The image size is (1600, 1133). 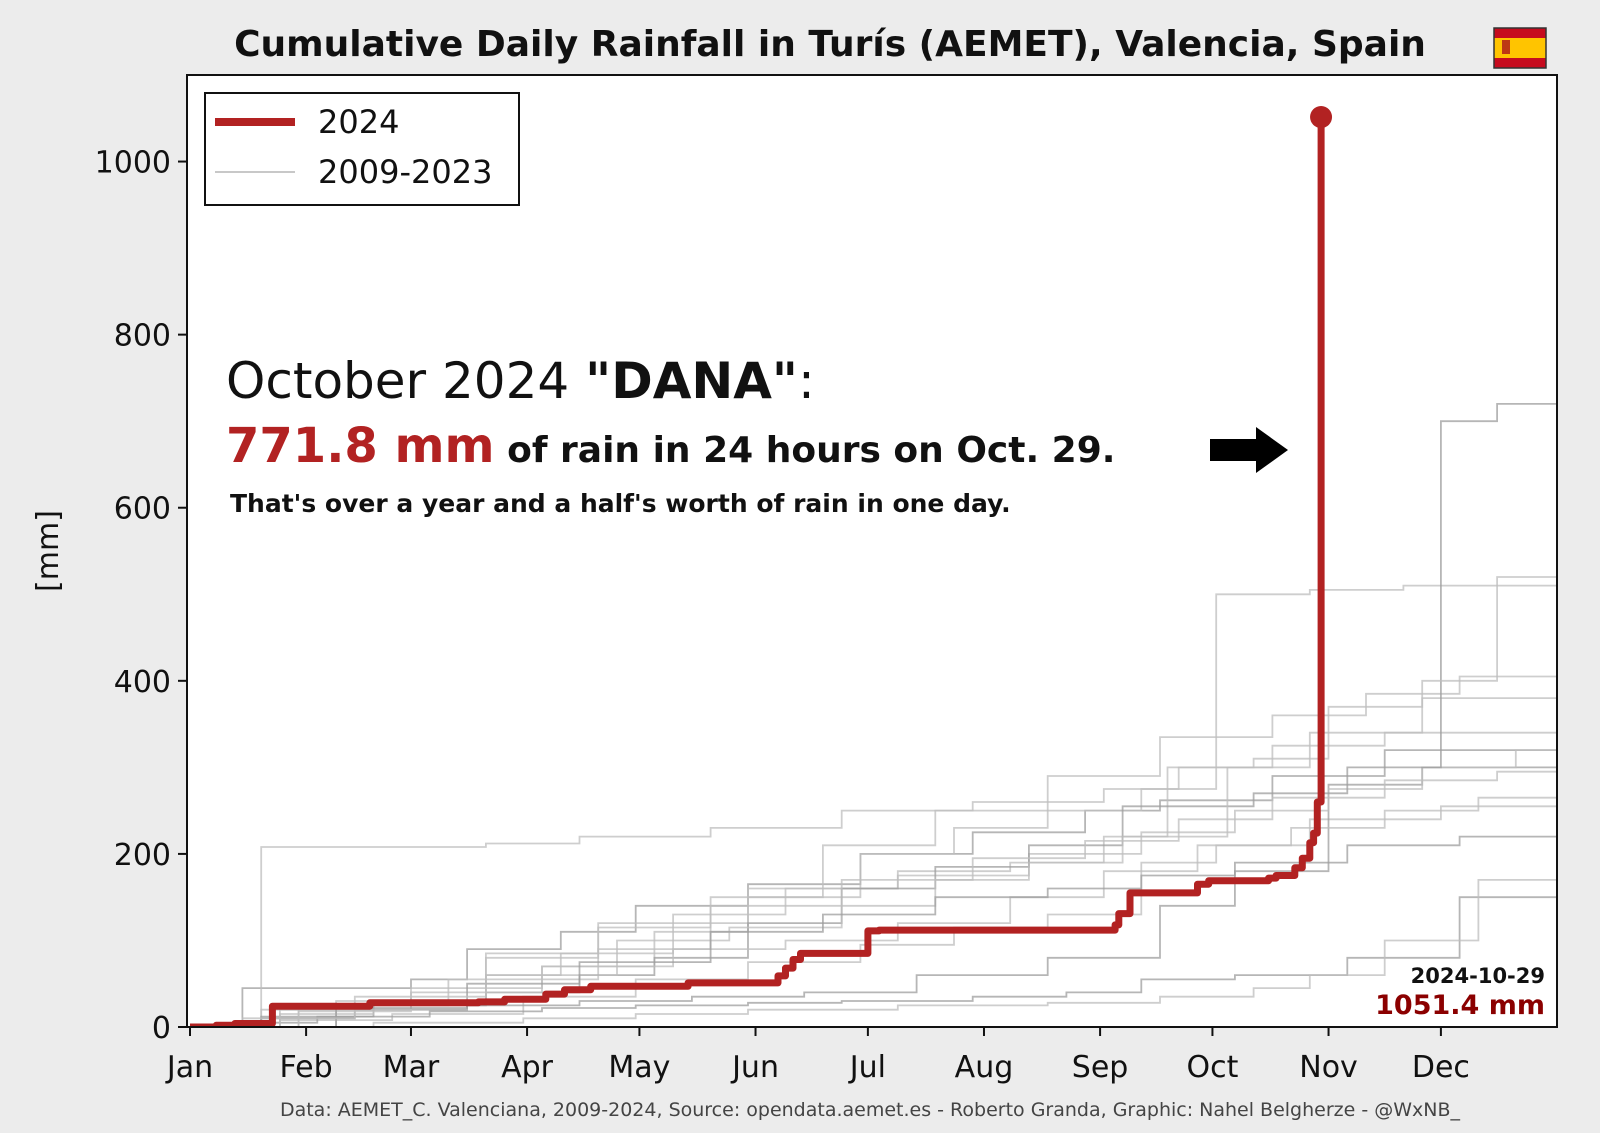 I want to click on annotation-line-1: October 2024 "DANA":, so click(x=520, y=381).